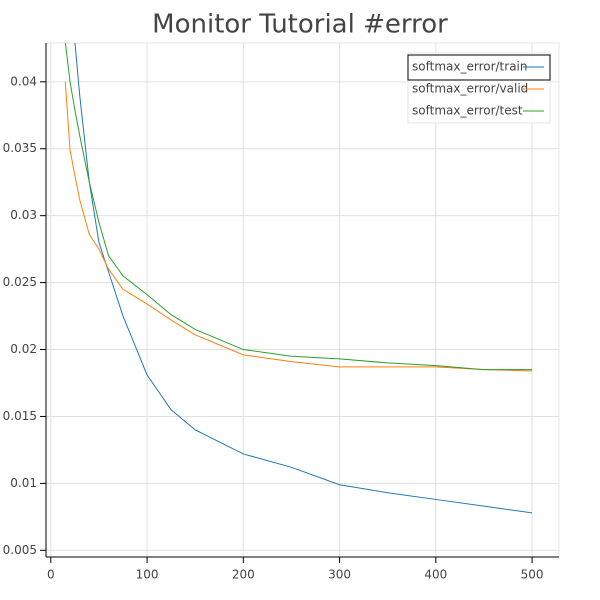 This screenshot has height=600, width=600. What do you see at coordinates (300, 25) in the screenshot?
I see `chart-title: Monitor Tutorial #error` at bounding box center [300, 25].